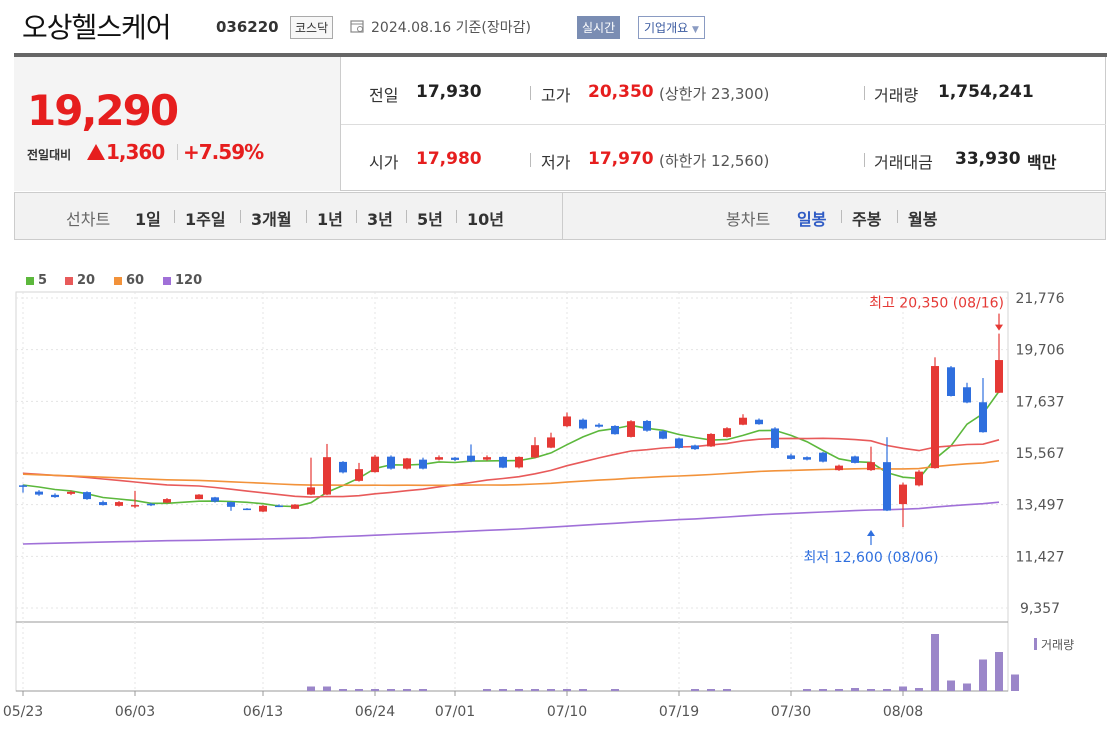  What do you see at coordinates (867, 219) in the screenshot?
I see `candle-weekly: 주봉` at bounding box center [867, 219].